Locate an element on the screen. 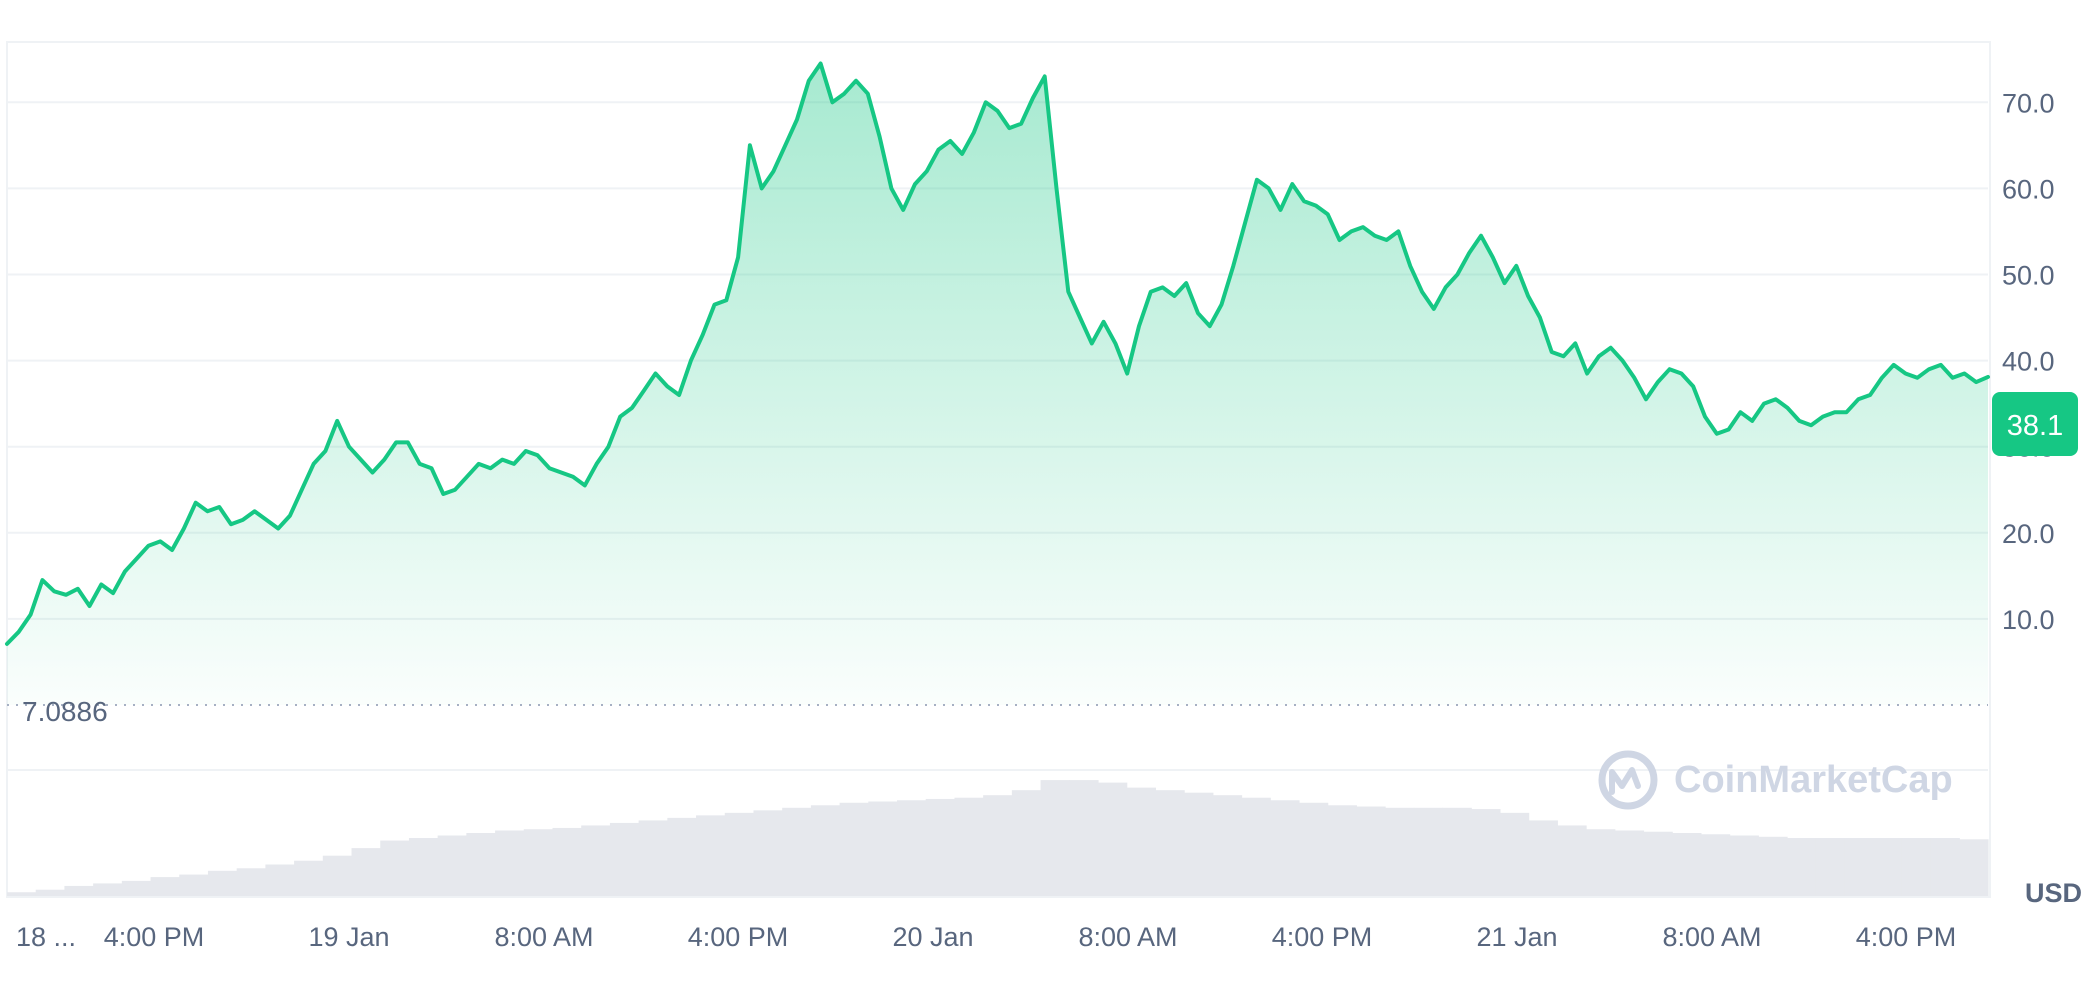 This screenshot has width=2097, height=1006. currency-label: USD is located at coordinates (2053, 893).